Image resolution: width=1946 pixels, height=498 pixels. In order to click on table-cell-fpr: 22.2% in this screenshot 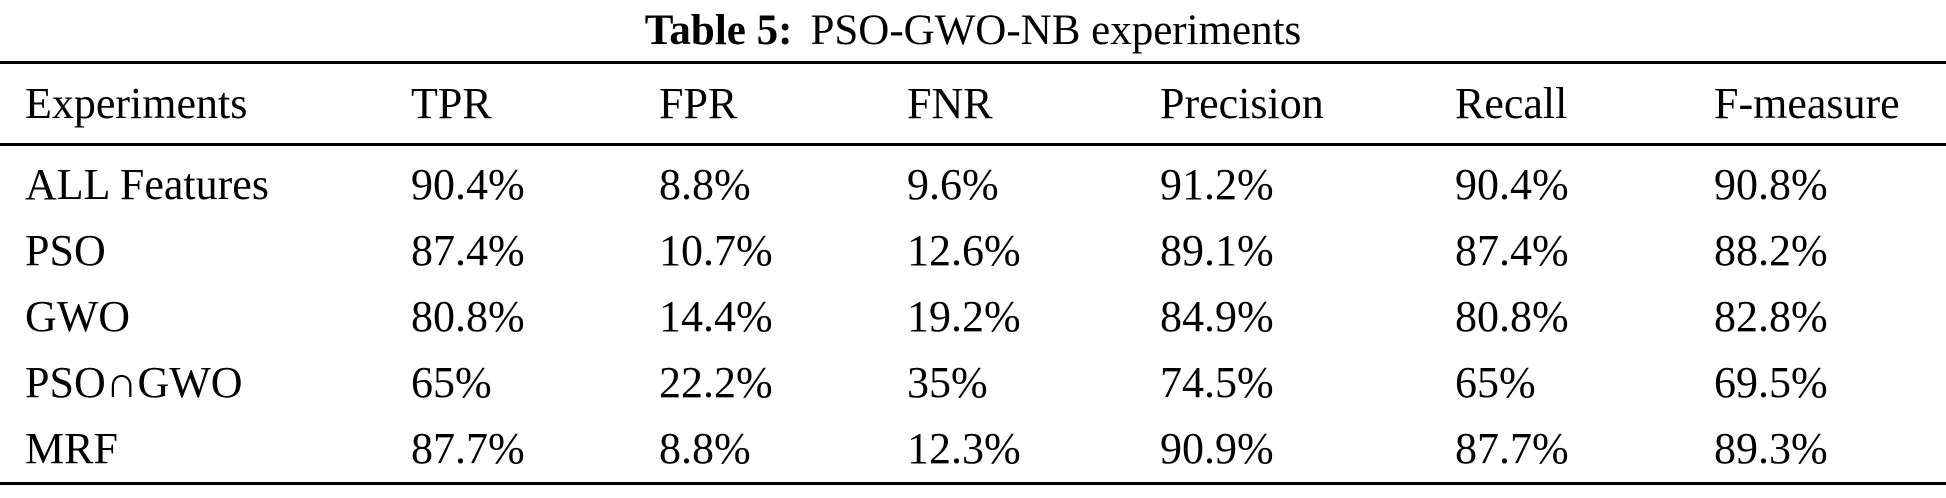, I will do `click(716, 382)`.